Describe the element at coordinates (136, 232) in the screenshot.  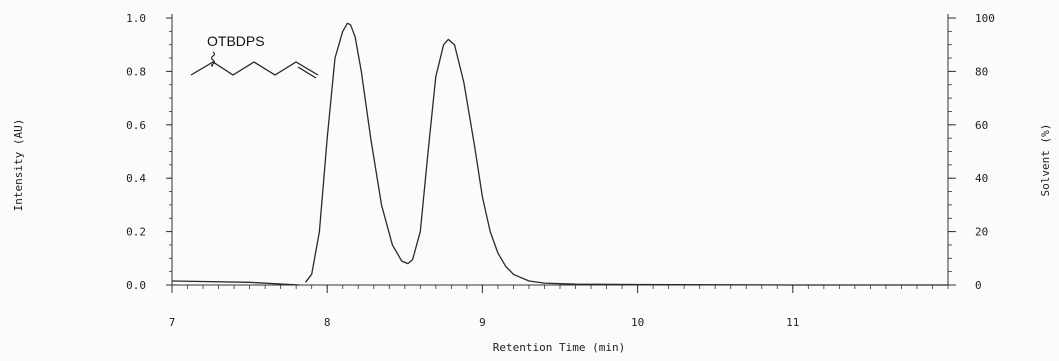
I see `y-left-tick-label: 0.2` at that location.